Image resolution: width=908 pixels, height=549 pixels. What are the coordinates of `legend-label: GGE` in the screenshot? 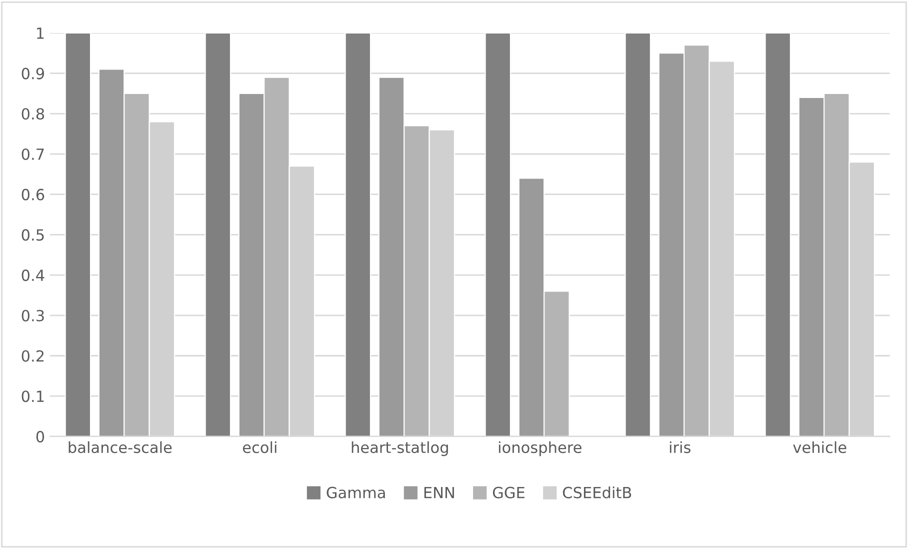 It's located at (508, 492).